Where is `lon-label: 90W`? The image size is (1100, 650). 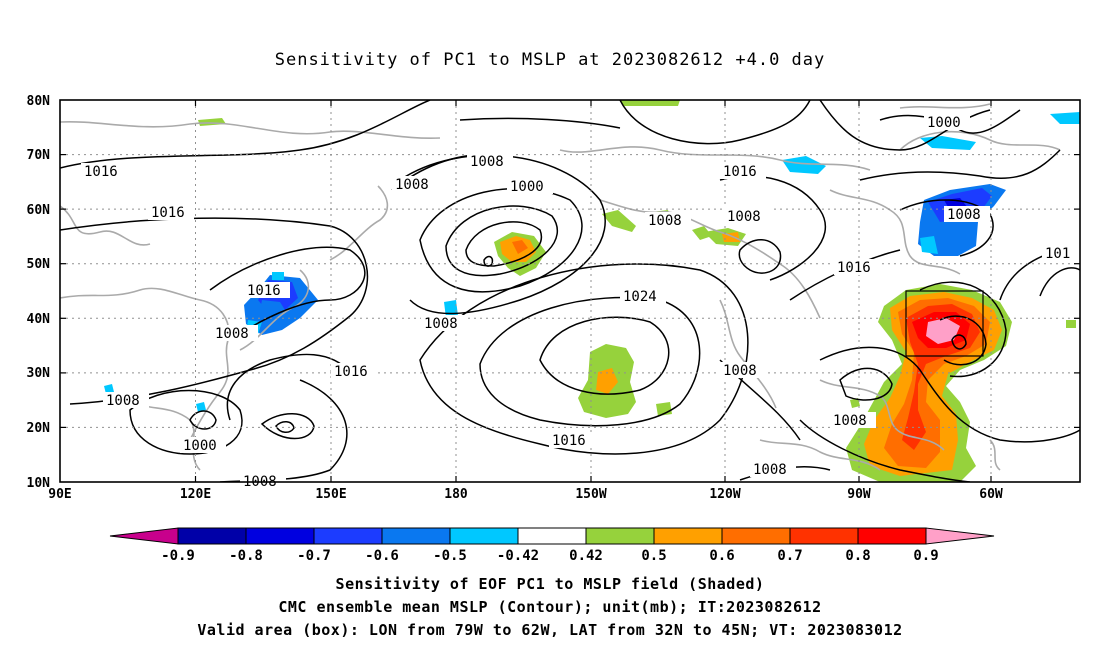
lon-label: 90W is located at coordinates (859, 494).